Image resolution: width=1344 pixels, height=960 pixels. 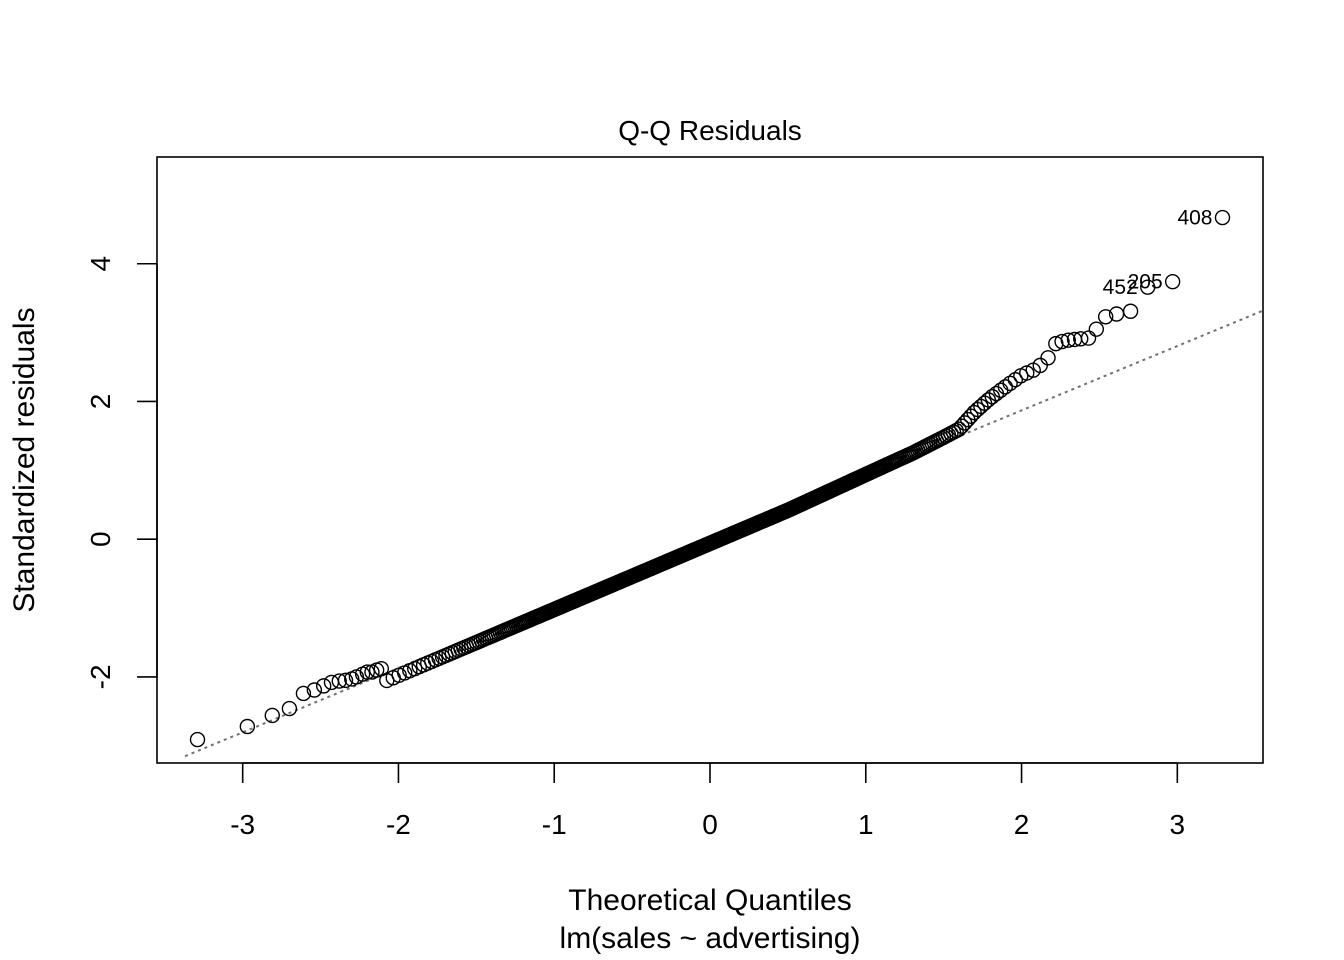 I want to click on outlier-label: 452, so click(x=1120, y=287).